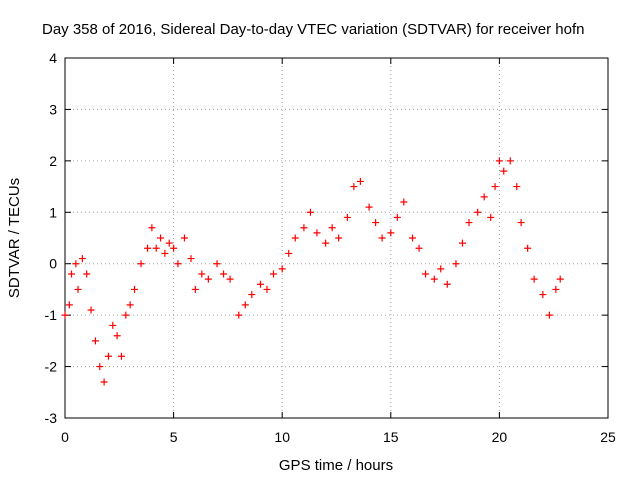 The height and width of the screenshot is (480, 640). Describe the element at coordinates (51, 315) in the screenshot. I see `y-tick-label: -1` at that location.